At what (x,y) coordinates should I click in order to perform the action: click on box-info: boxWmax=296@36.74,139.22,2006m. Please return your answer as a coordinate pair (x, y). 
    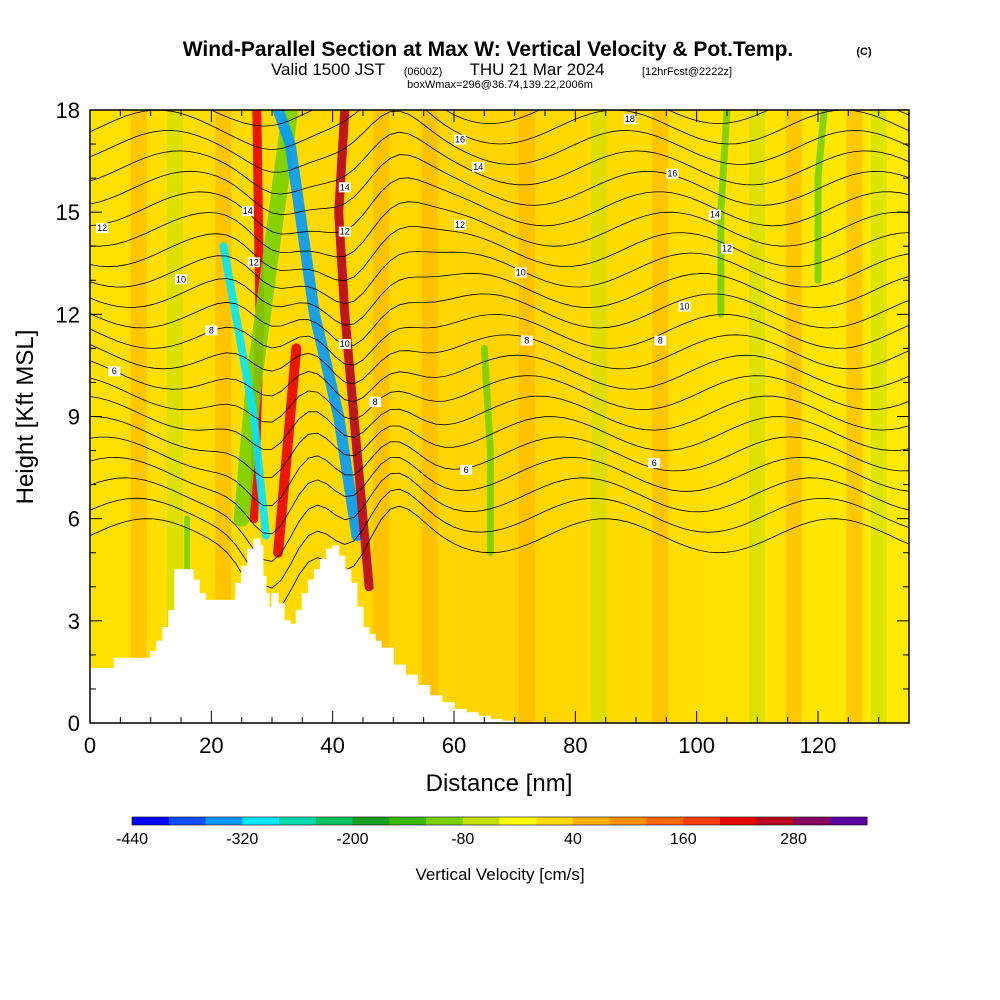
    Looking at the image, I should click on (500, 85).